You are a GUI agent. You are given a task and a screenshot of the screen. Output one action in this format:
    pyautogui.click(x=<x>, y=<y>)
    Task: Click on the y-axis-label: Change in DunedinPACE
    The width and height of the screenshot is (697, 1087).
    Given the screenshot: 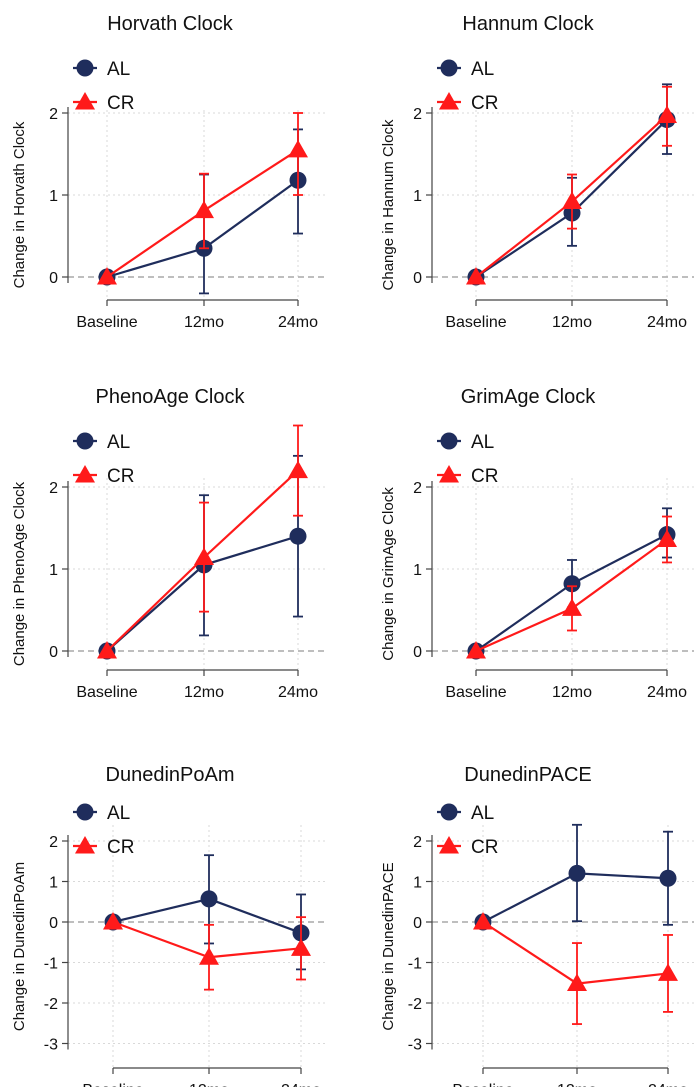 What is the action you would take?
    pyautogui.click(x=388, y=946)
    